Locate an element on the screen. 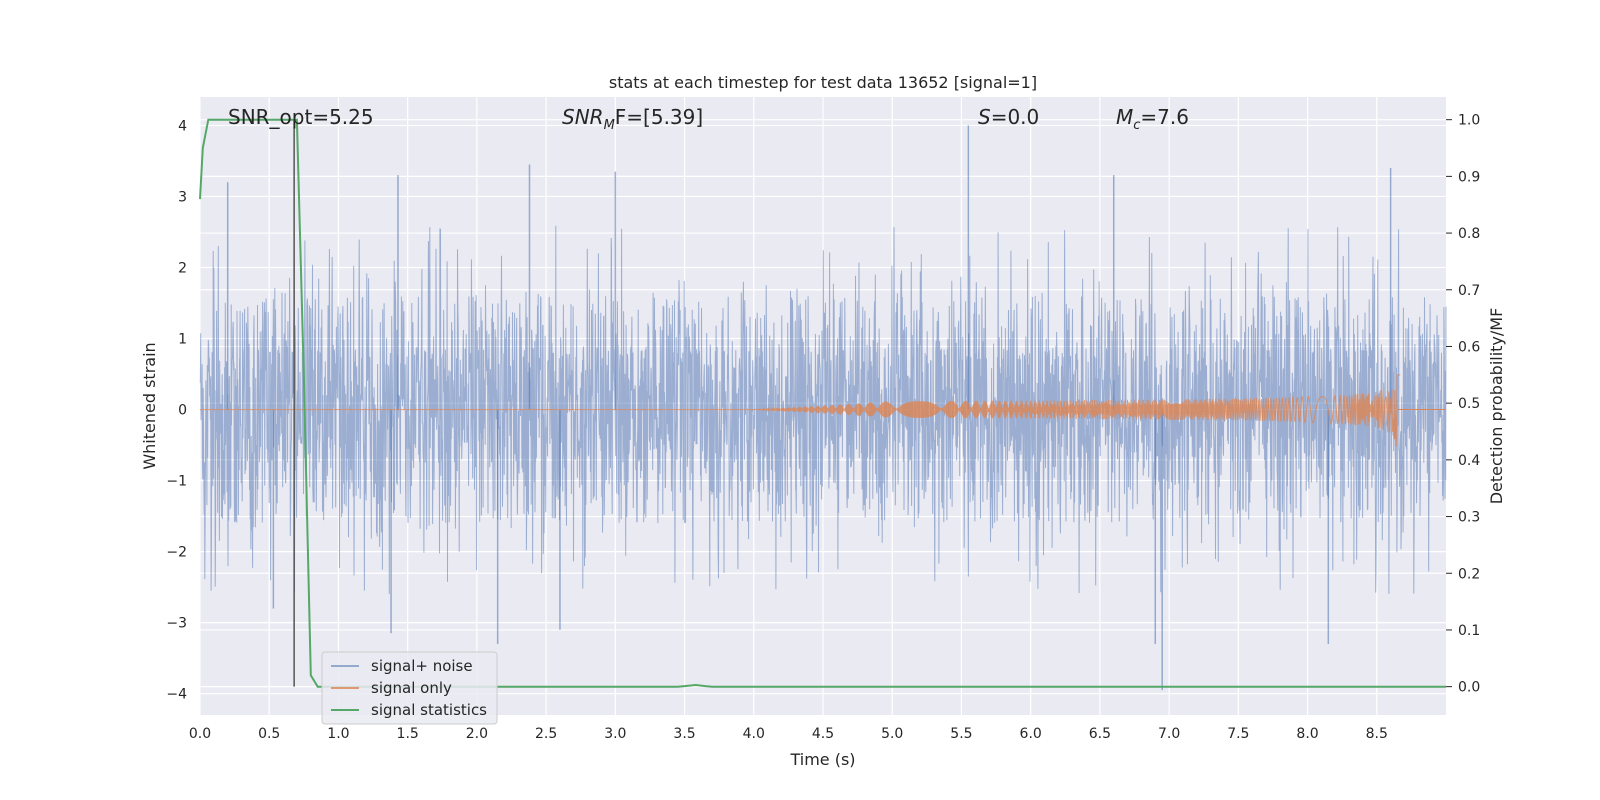  x-tick-label: 5.5 is located at coordinates (961, 734).